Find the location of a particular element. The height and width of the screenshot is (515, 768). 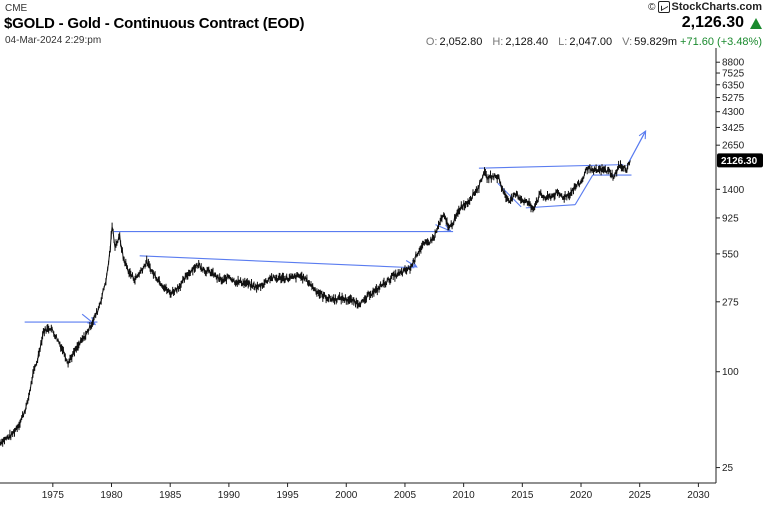

x-tick-label: 1995 is located at coordinates (287, 495).